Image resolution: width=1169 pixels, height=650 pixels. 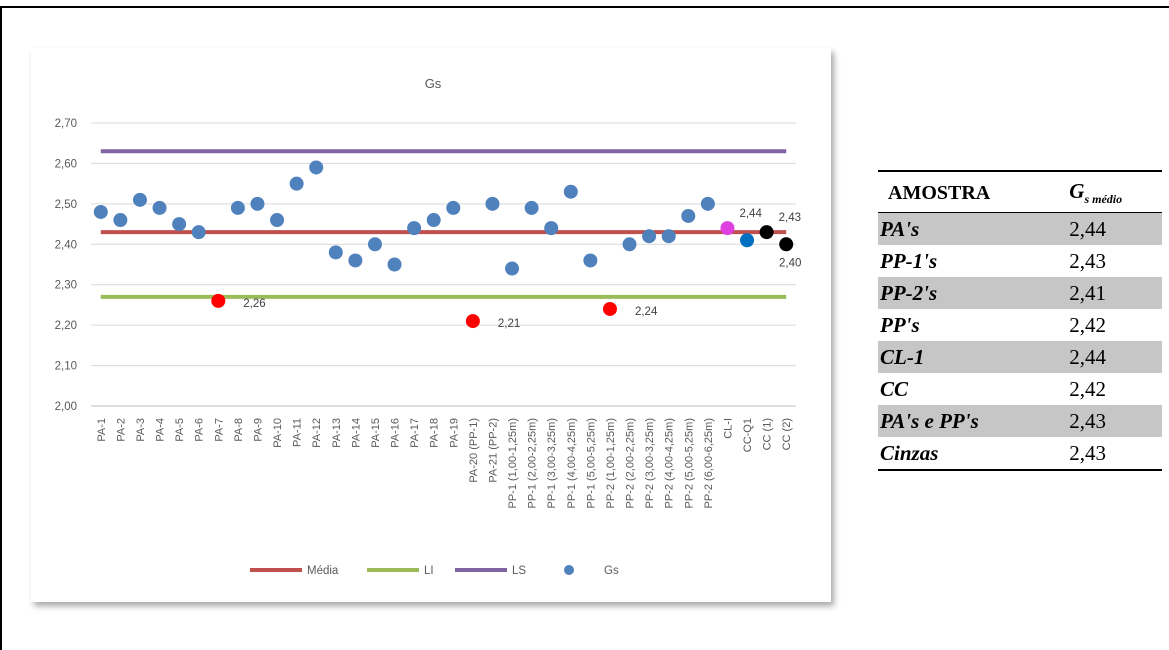 What do you see at coordinates (1020, 421) in the screenshot?
I see `table-row: PA's e PP's 2,43` at bounding box center [1020, 421].